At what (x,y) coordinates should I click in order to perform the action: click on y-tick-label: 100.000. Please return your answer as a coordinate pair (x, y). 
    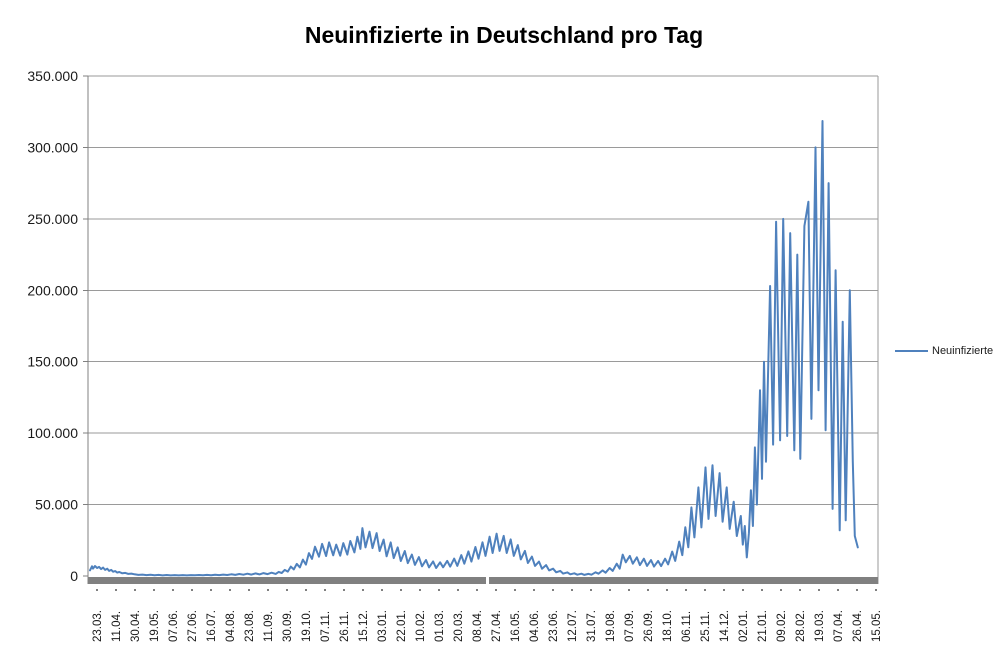
    Looking at the image, I should click on (52, 433).